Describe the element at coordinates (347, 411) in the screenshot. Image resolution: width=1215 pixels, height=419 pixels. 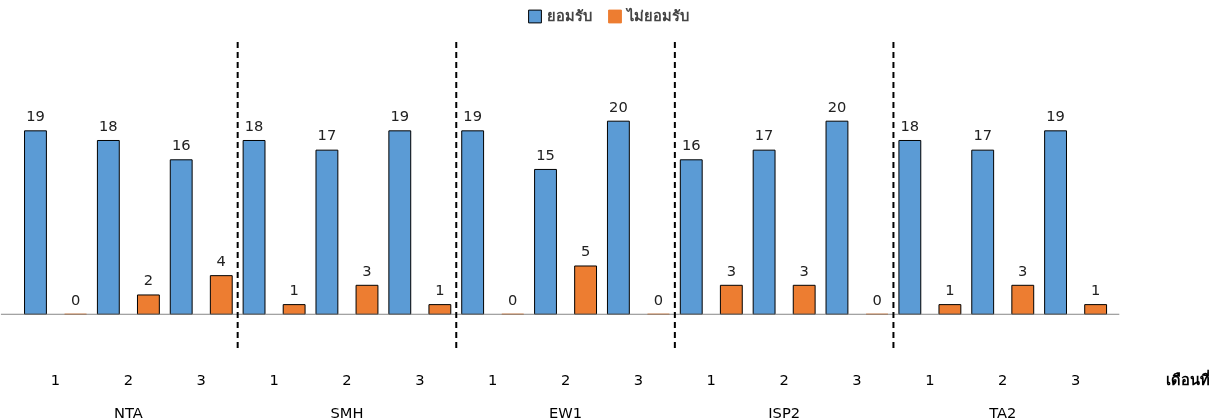
I see `text: SMH` at that location.